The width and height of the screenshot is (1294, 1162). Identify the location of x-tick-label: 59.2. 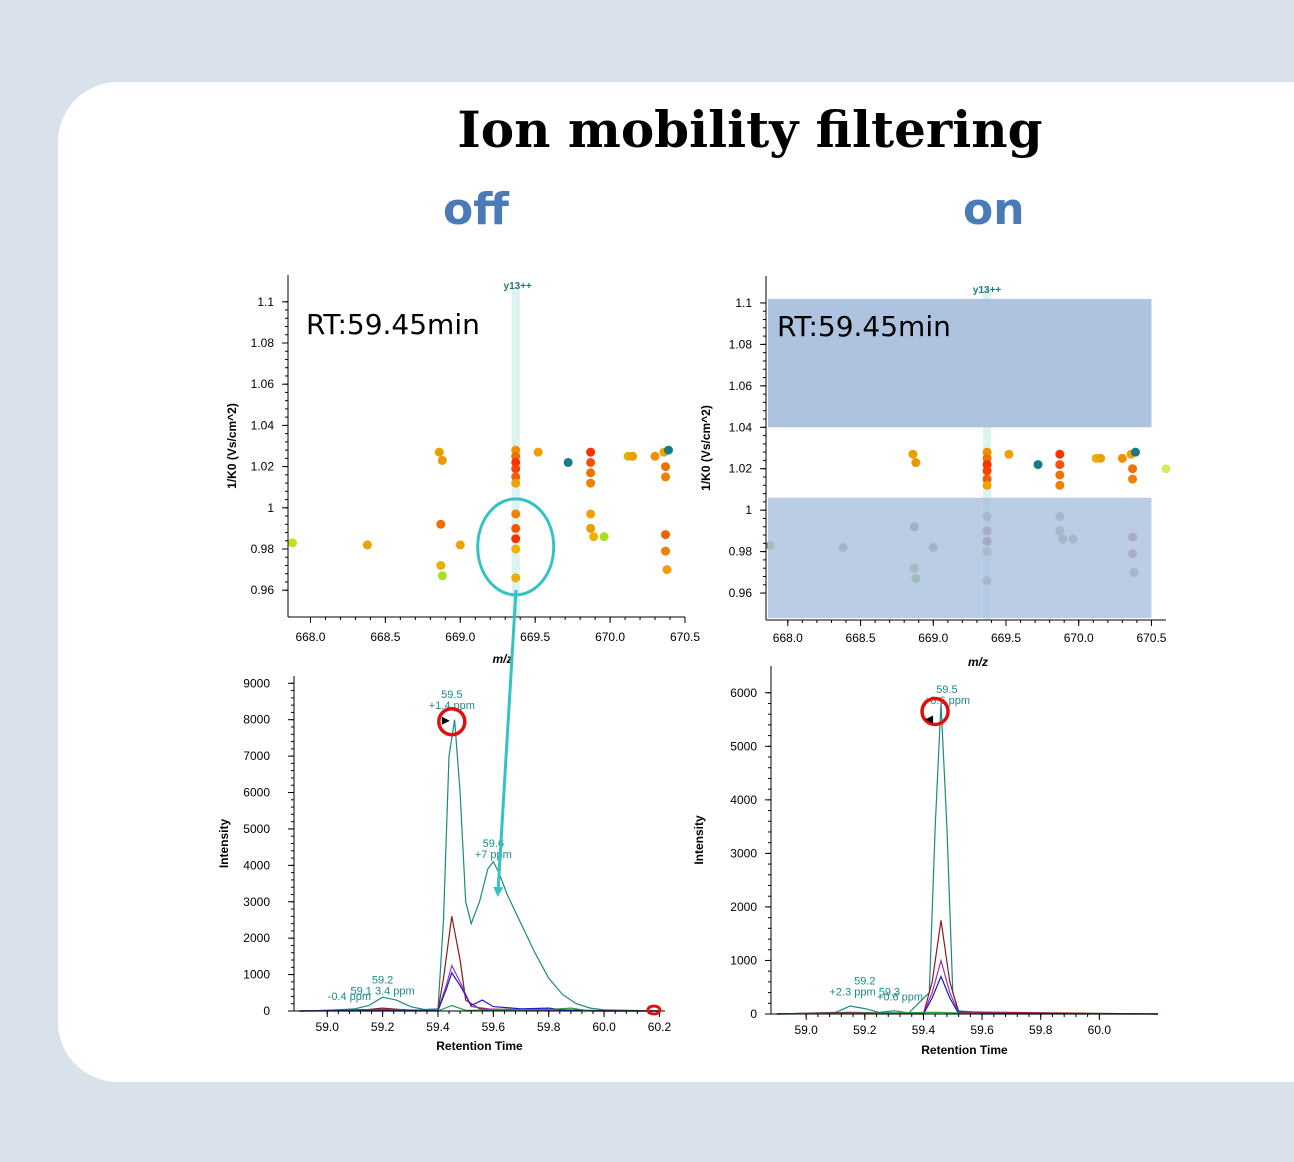
(383, 1027).